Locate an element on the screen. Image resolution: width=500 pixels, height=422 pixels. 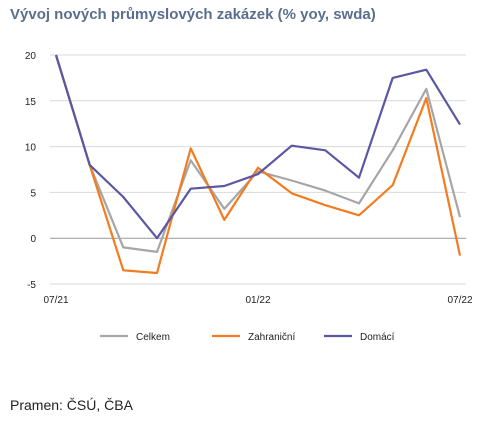
x-tick-label: 07/21 is located at coordinates (55, 300).